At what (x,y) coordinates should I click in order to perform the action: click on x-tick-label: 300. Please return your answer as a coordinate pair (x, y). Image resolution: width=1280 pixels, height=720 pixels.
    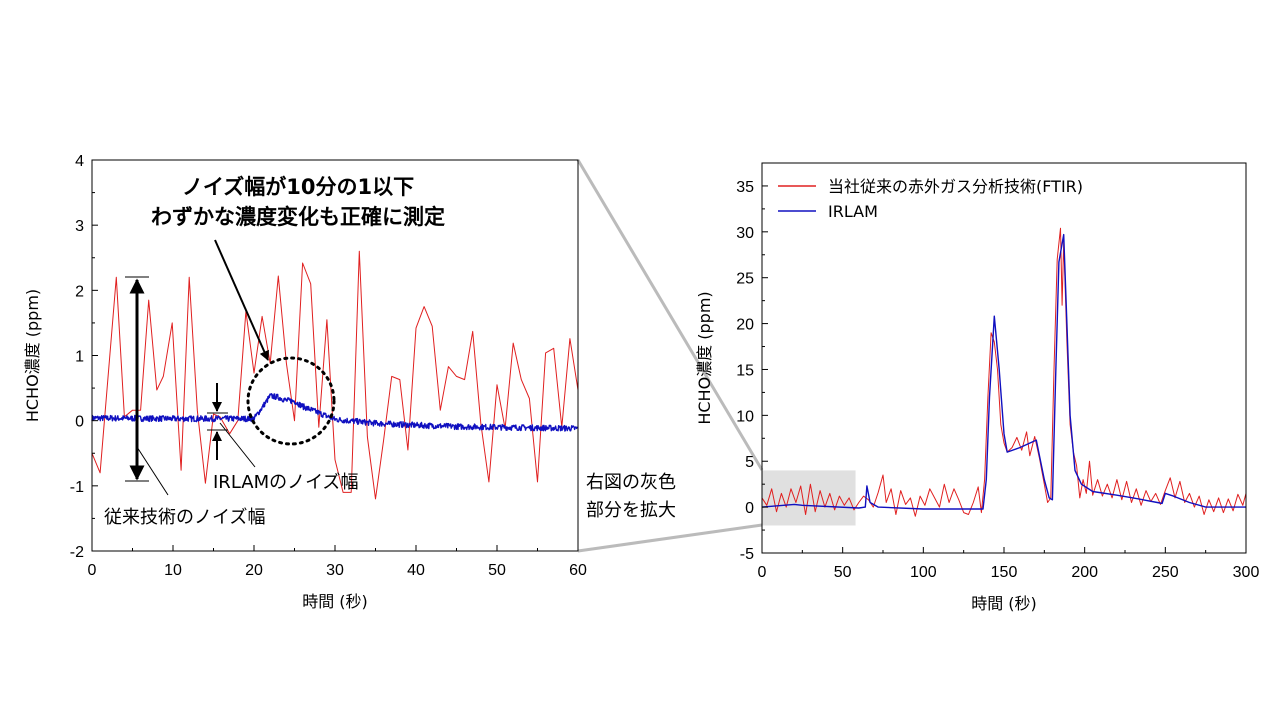
    Looking at the image, I should click on (1246, 572).